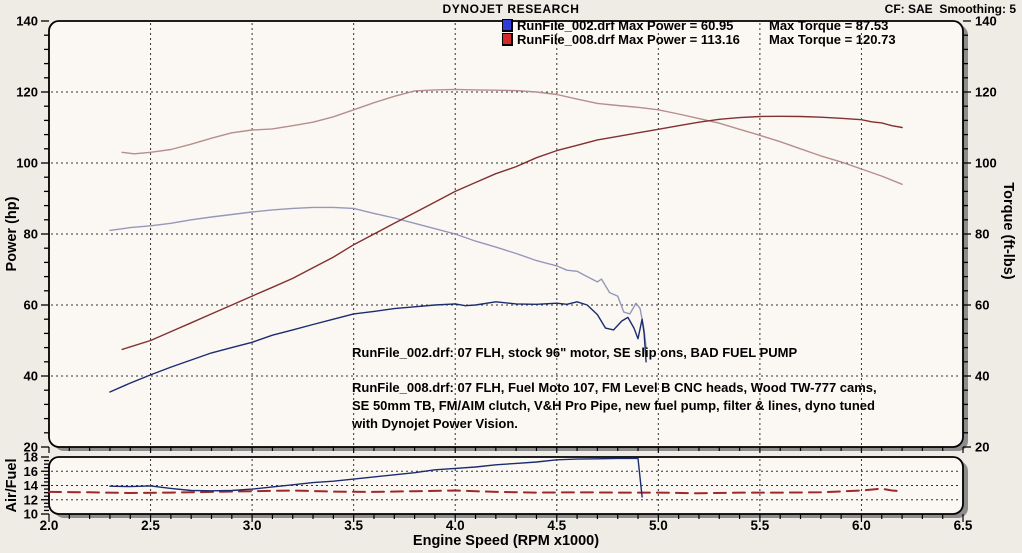 This screenshot has width=1022, height=553. I want to click on legend-torque-runfile-008: Max Torque = 120.73, so click(832, 39).